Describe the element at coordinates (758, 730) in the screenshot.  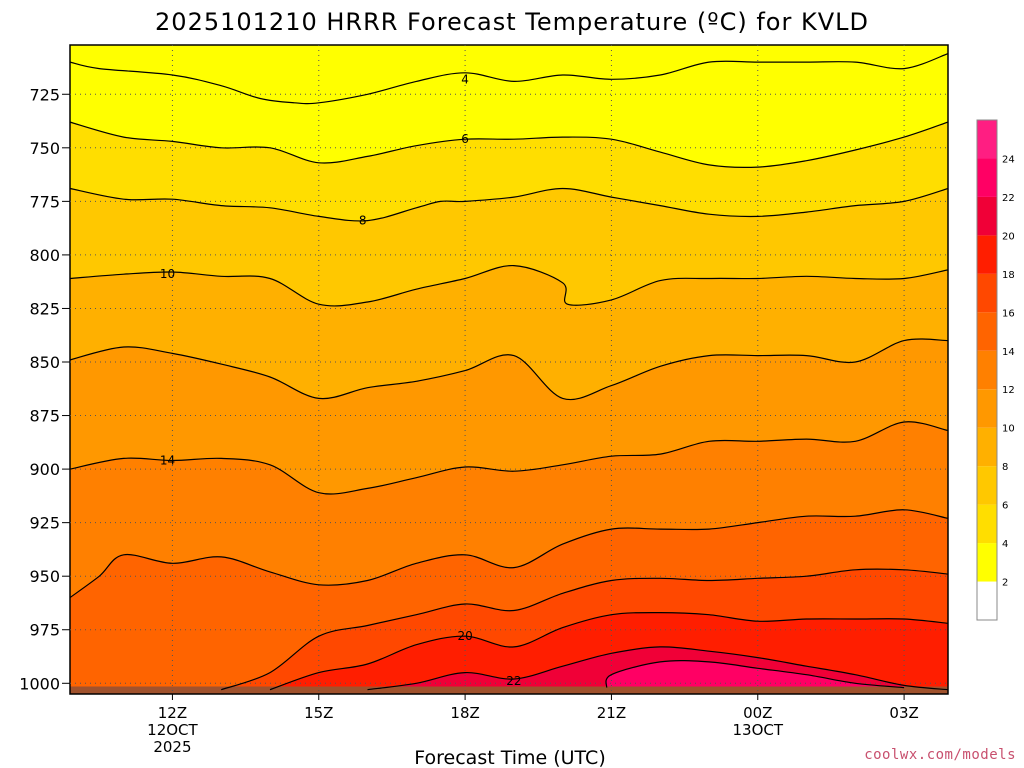
I see `x-tick-label-00z-1: 13OCT` at that location.